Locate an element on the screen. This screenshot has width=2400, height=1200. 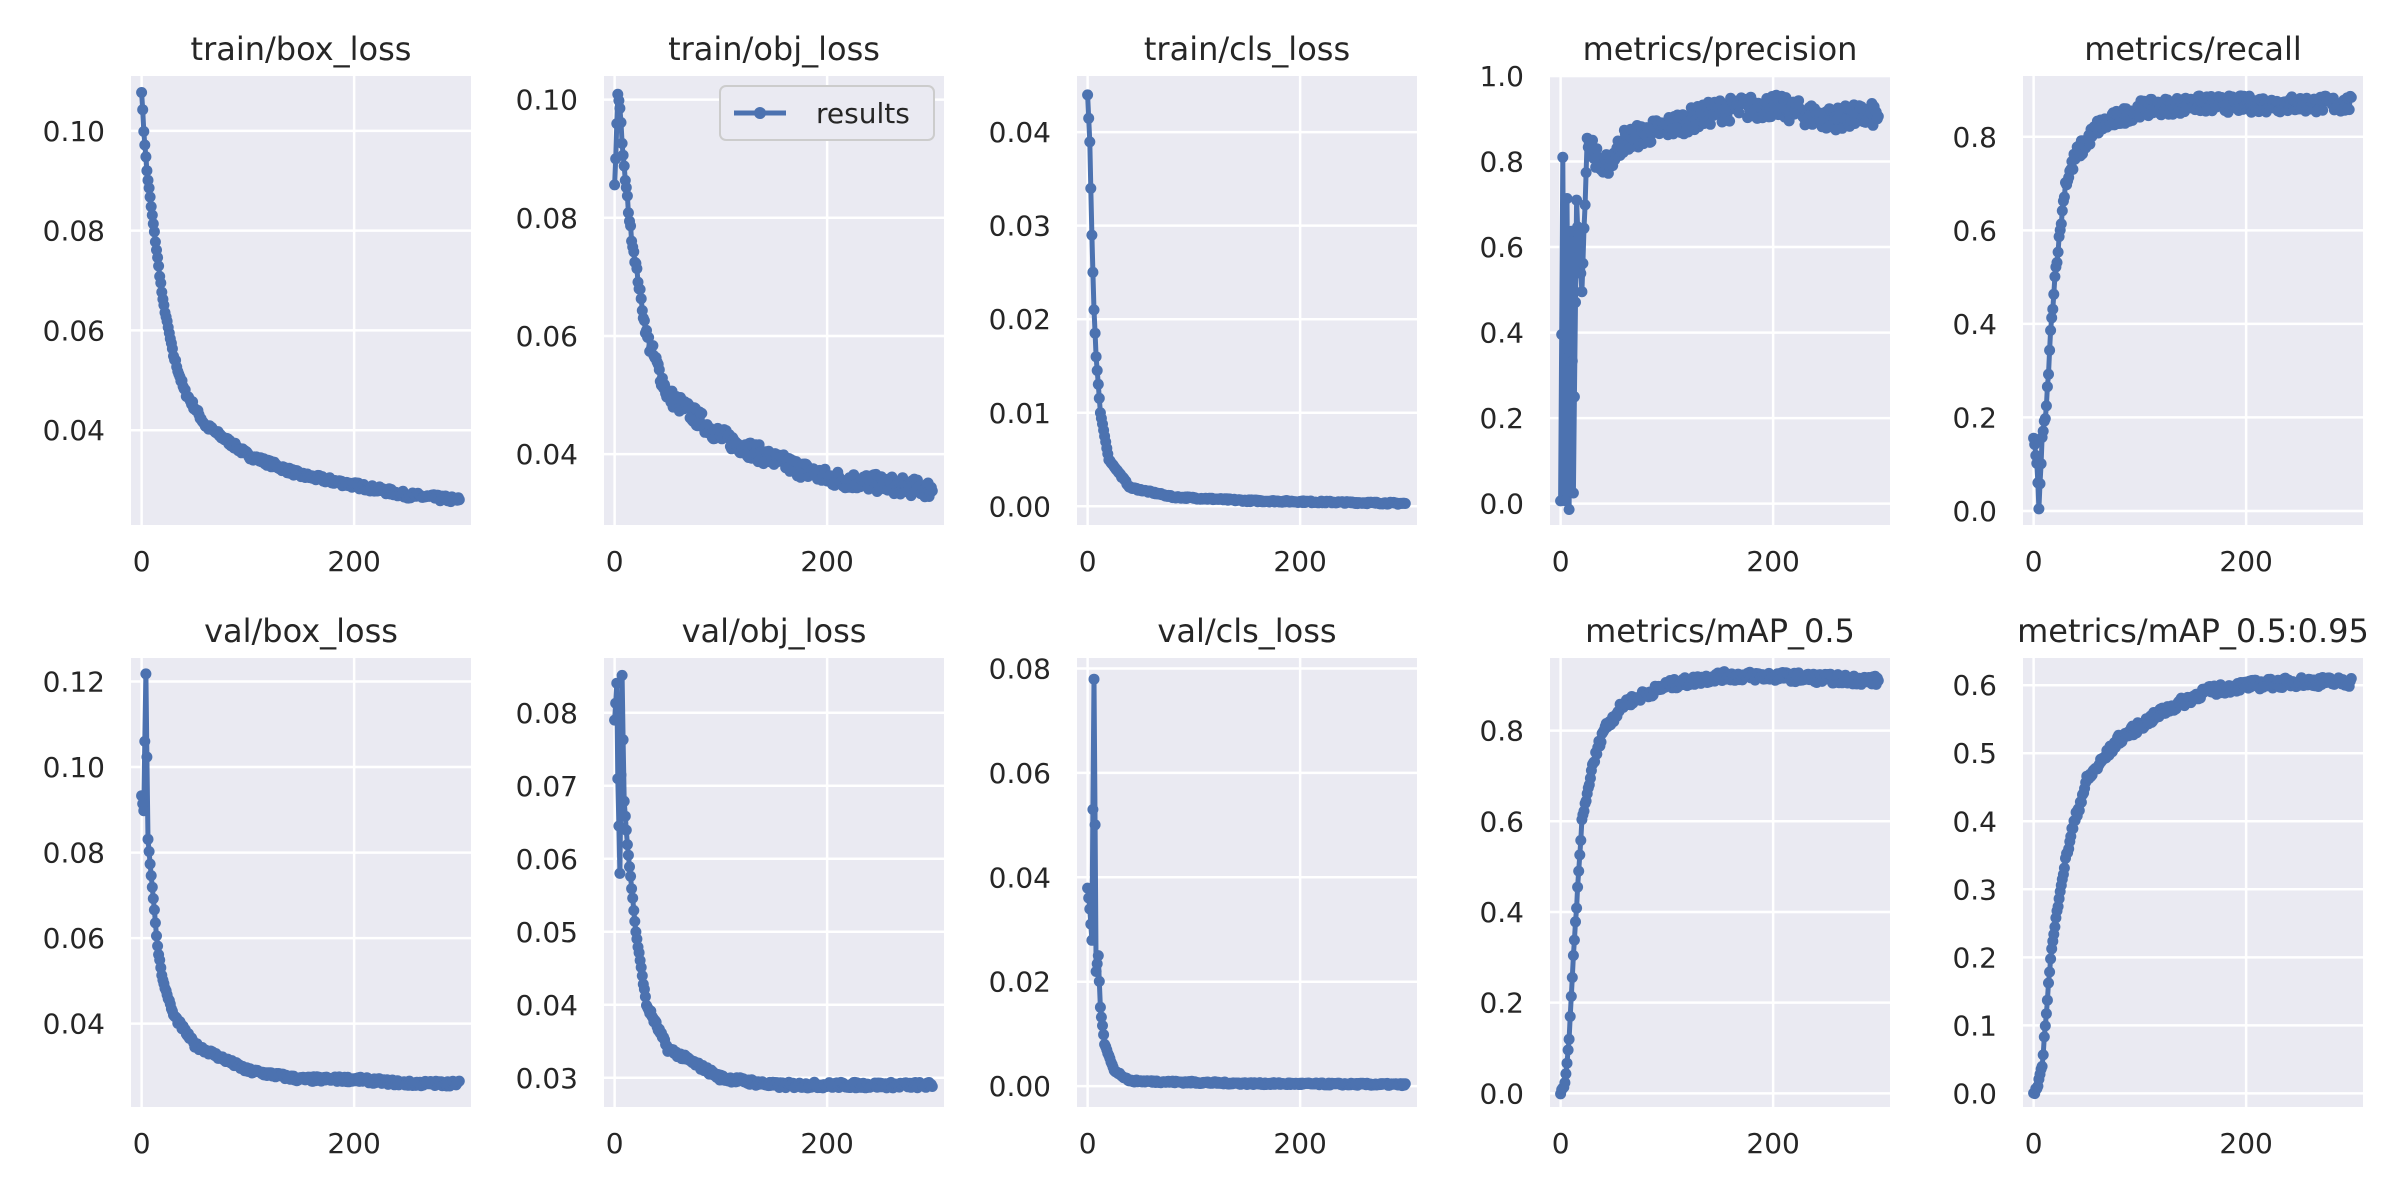
y-tick-label: 0.12 is located at coordinates (74, 682).